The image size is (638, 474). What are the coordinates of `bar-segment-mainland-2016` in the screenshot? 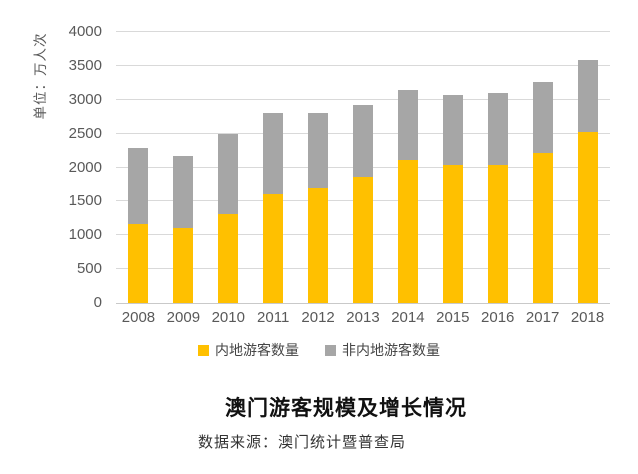 It's located at (497, 233).